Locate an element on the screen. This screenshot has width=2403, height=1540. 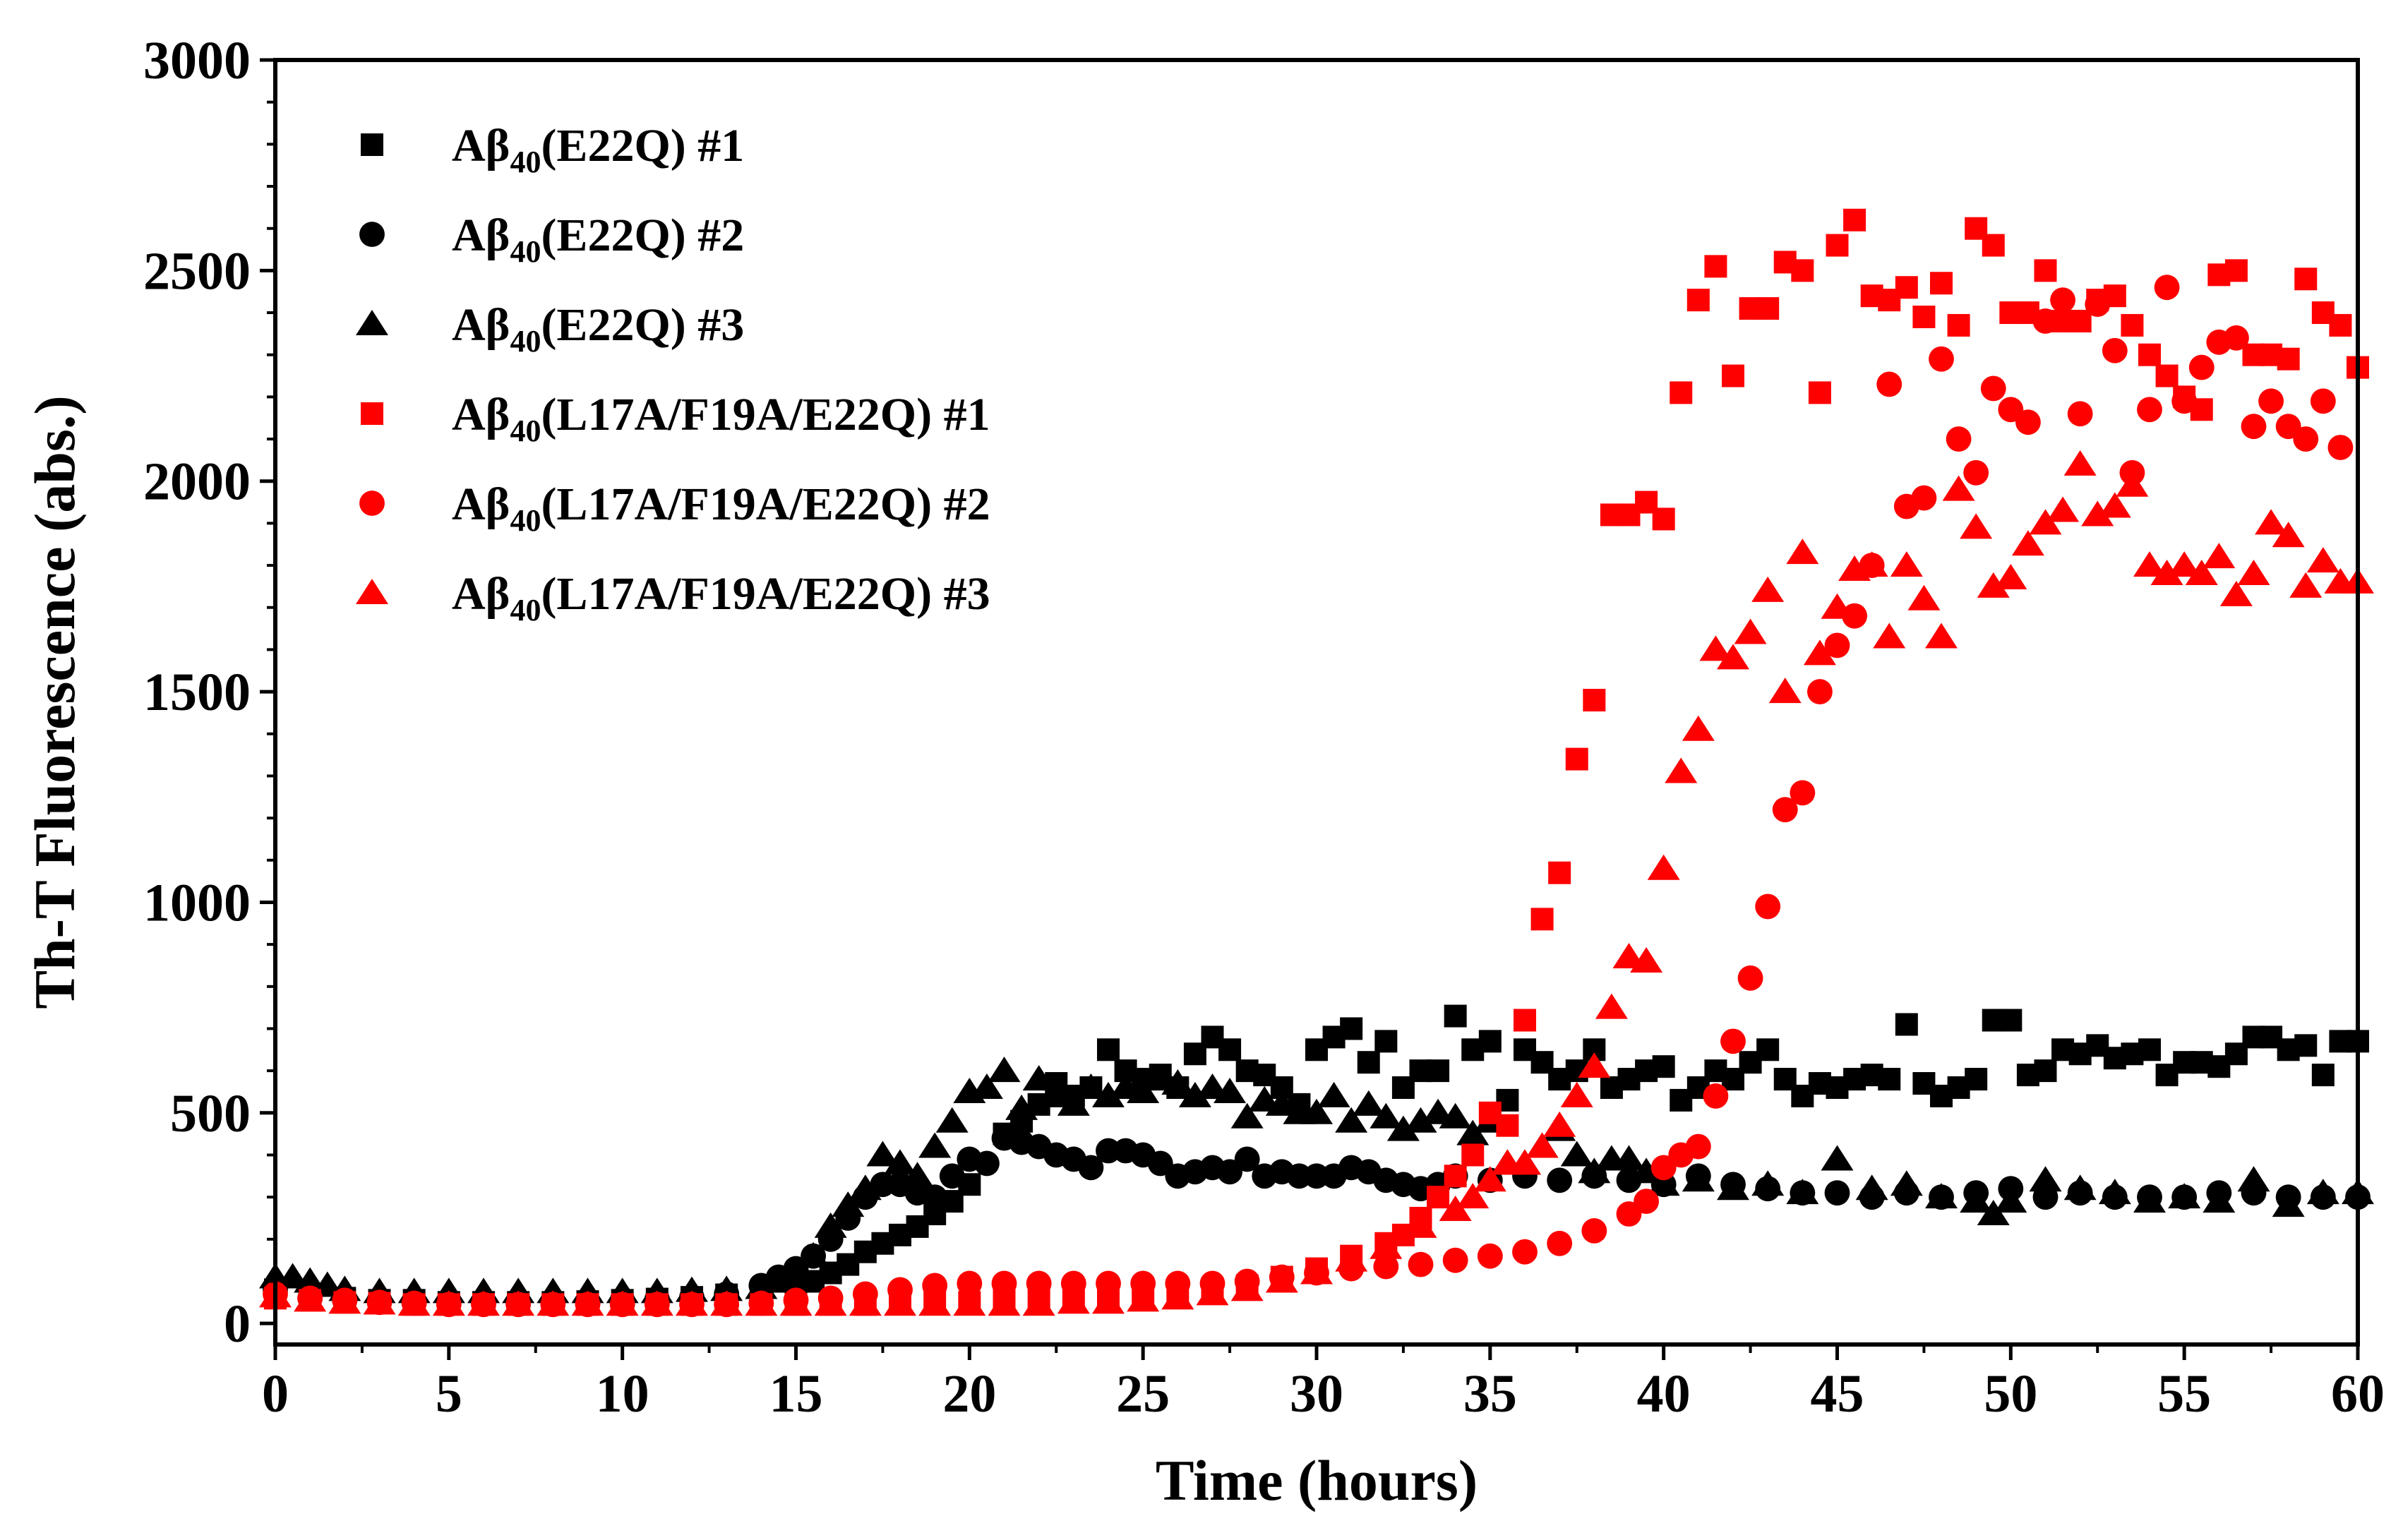
x-tick-label: 55 is located at coordinates (2184, 1394).